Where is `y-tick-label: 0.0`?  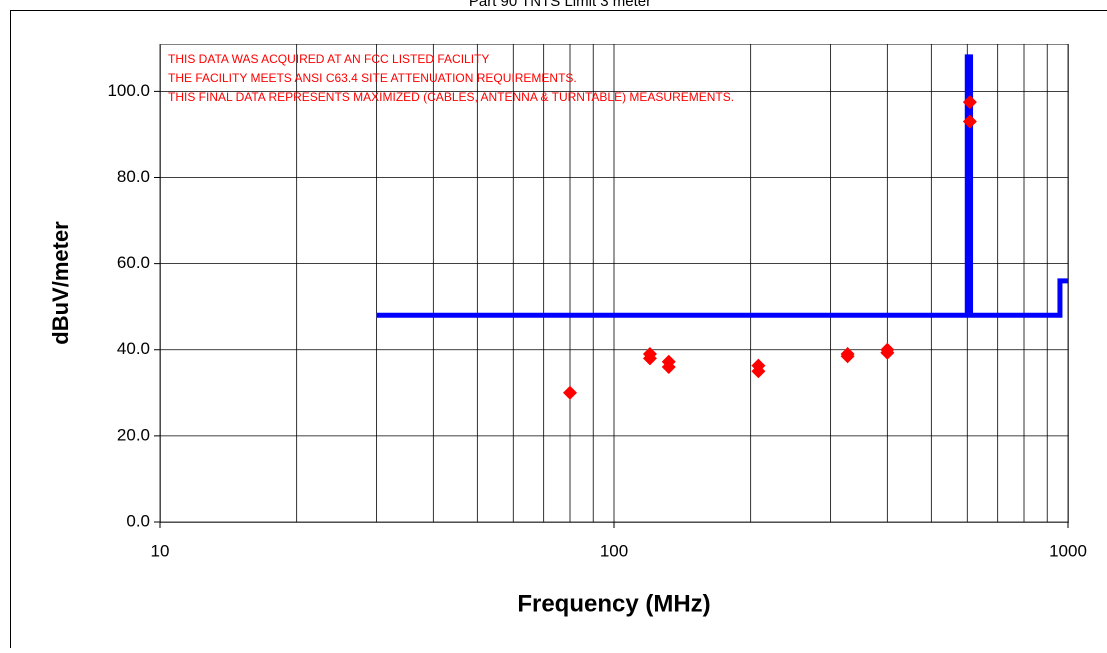
y-tick-label: 0.0 is located at coordinates (138, 520).